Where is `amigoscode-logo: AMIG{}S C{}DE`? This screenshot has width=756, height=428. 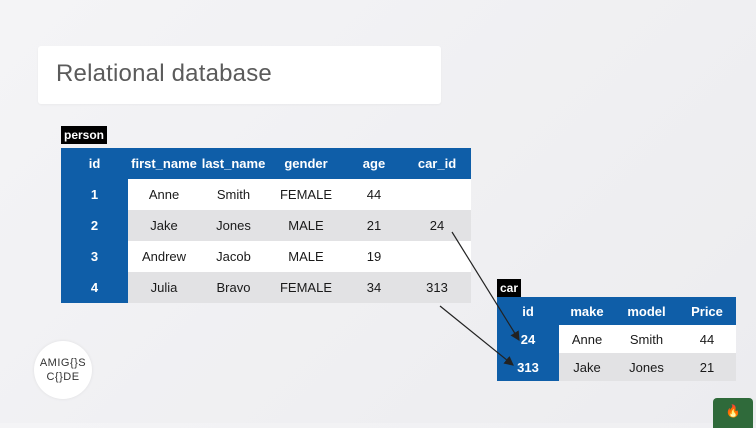 amigoscode-logo: AMIG{}S C{}DE is located at coordinates (63, 370).